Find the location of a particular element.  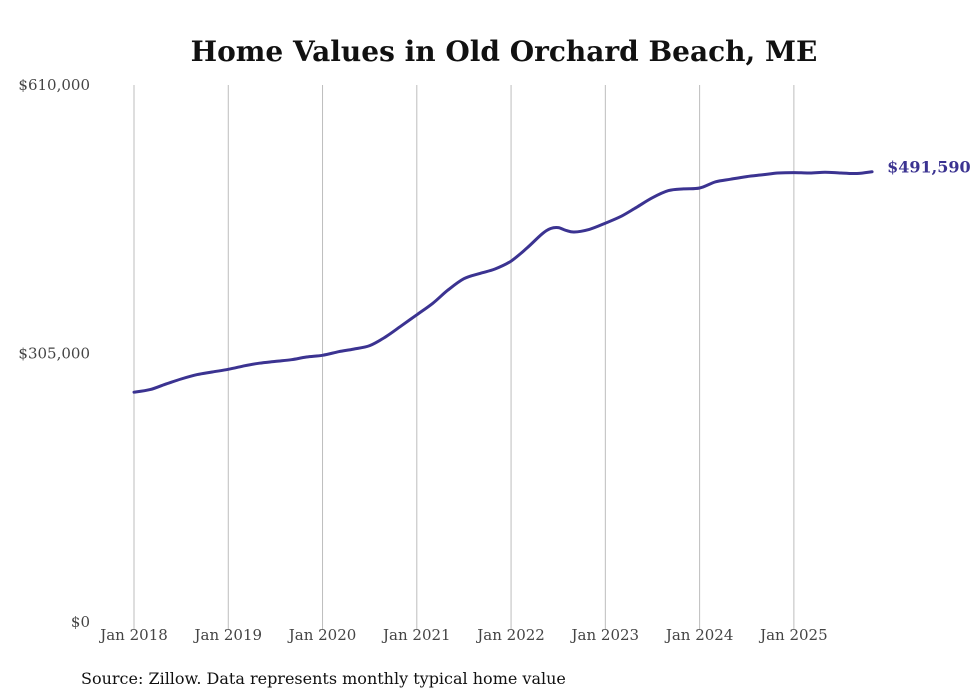

y-tick-label: $305,000 is located at coordinates (54, 354).